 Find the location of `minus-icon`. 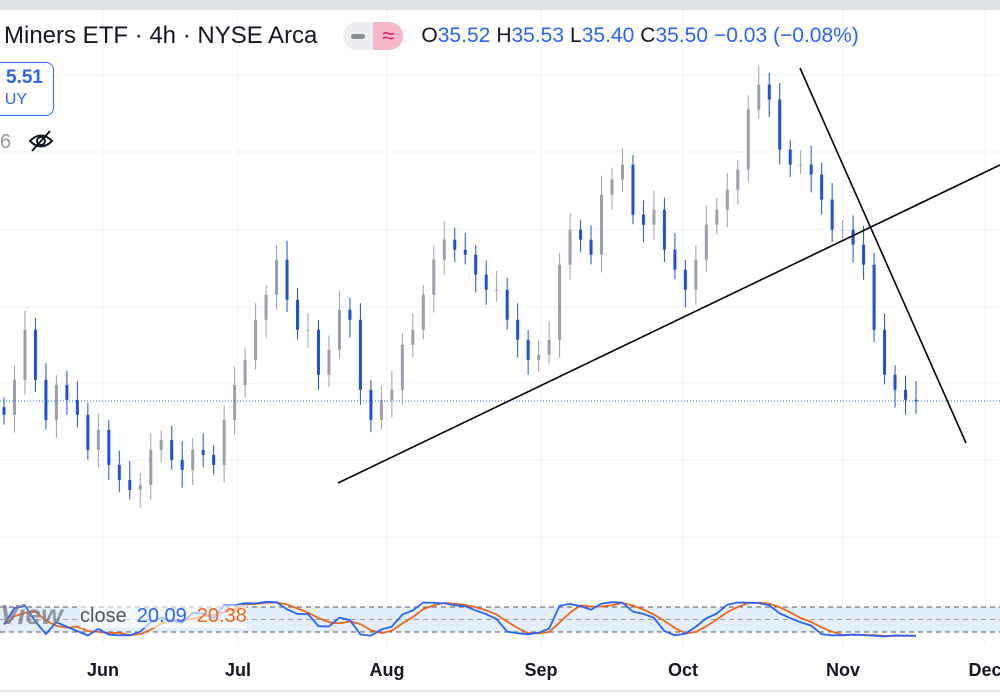

minus-icon is located at coordinates (358, 36).